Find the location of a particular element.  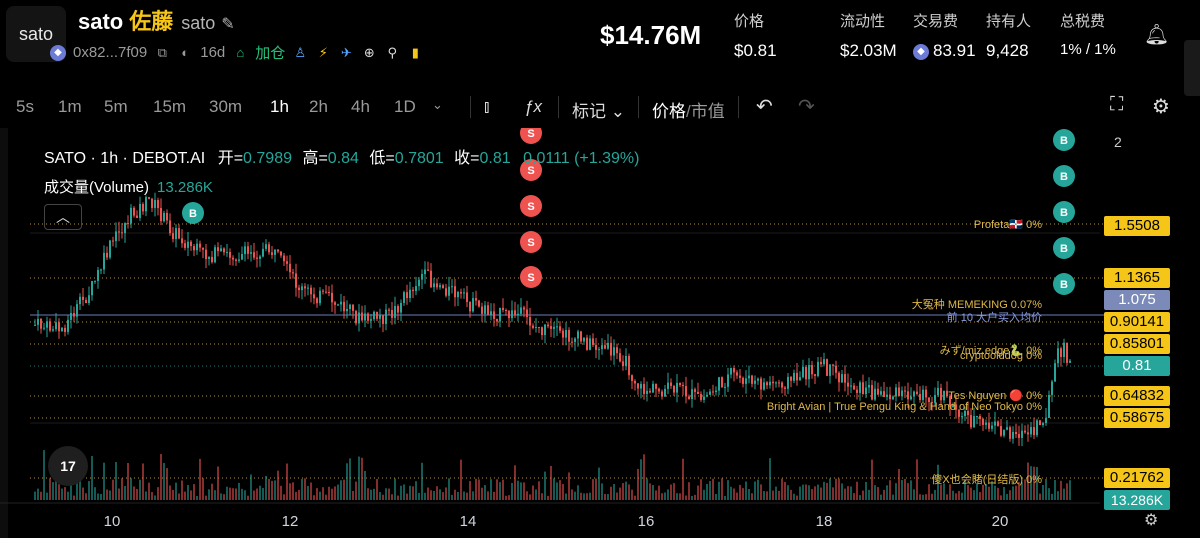

timeframe-1d: 1D is located at coordinates (405, 106).